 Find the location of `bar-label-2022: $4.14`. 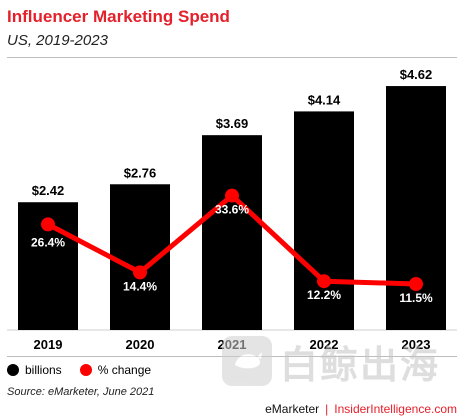

bar-label-2022: $4.14 is located at coordinates (324, 99).